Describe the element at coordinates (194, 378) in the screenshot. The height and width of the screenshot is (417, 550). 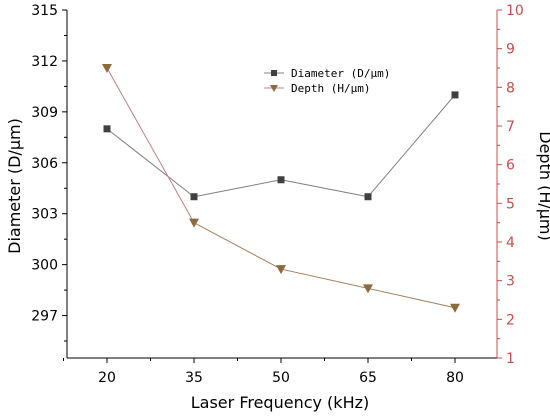
I see `x-tick-label: 35` at that location.